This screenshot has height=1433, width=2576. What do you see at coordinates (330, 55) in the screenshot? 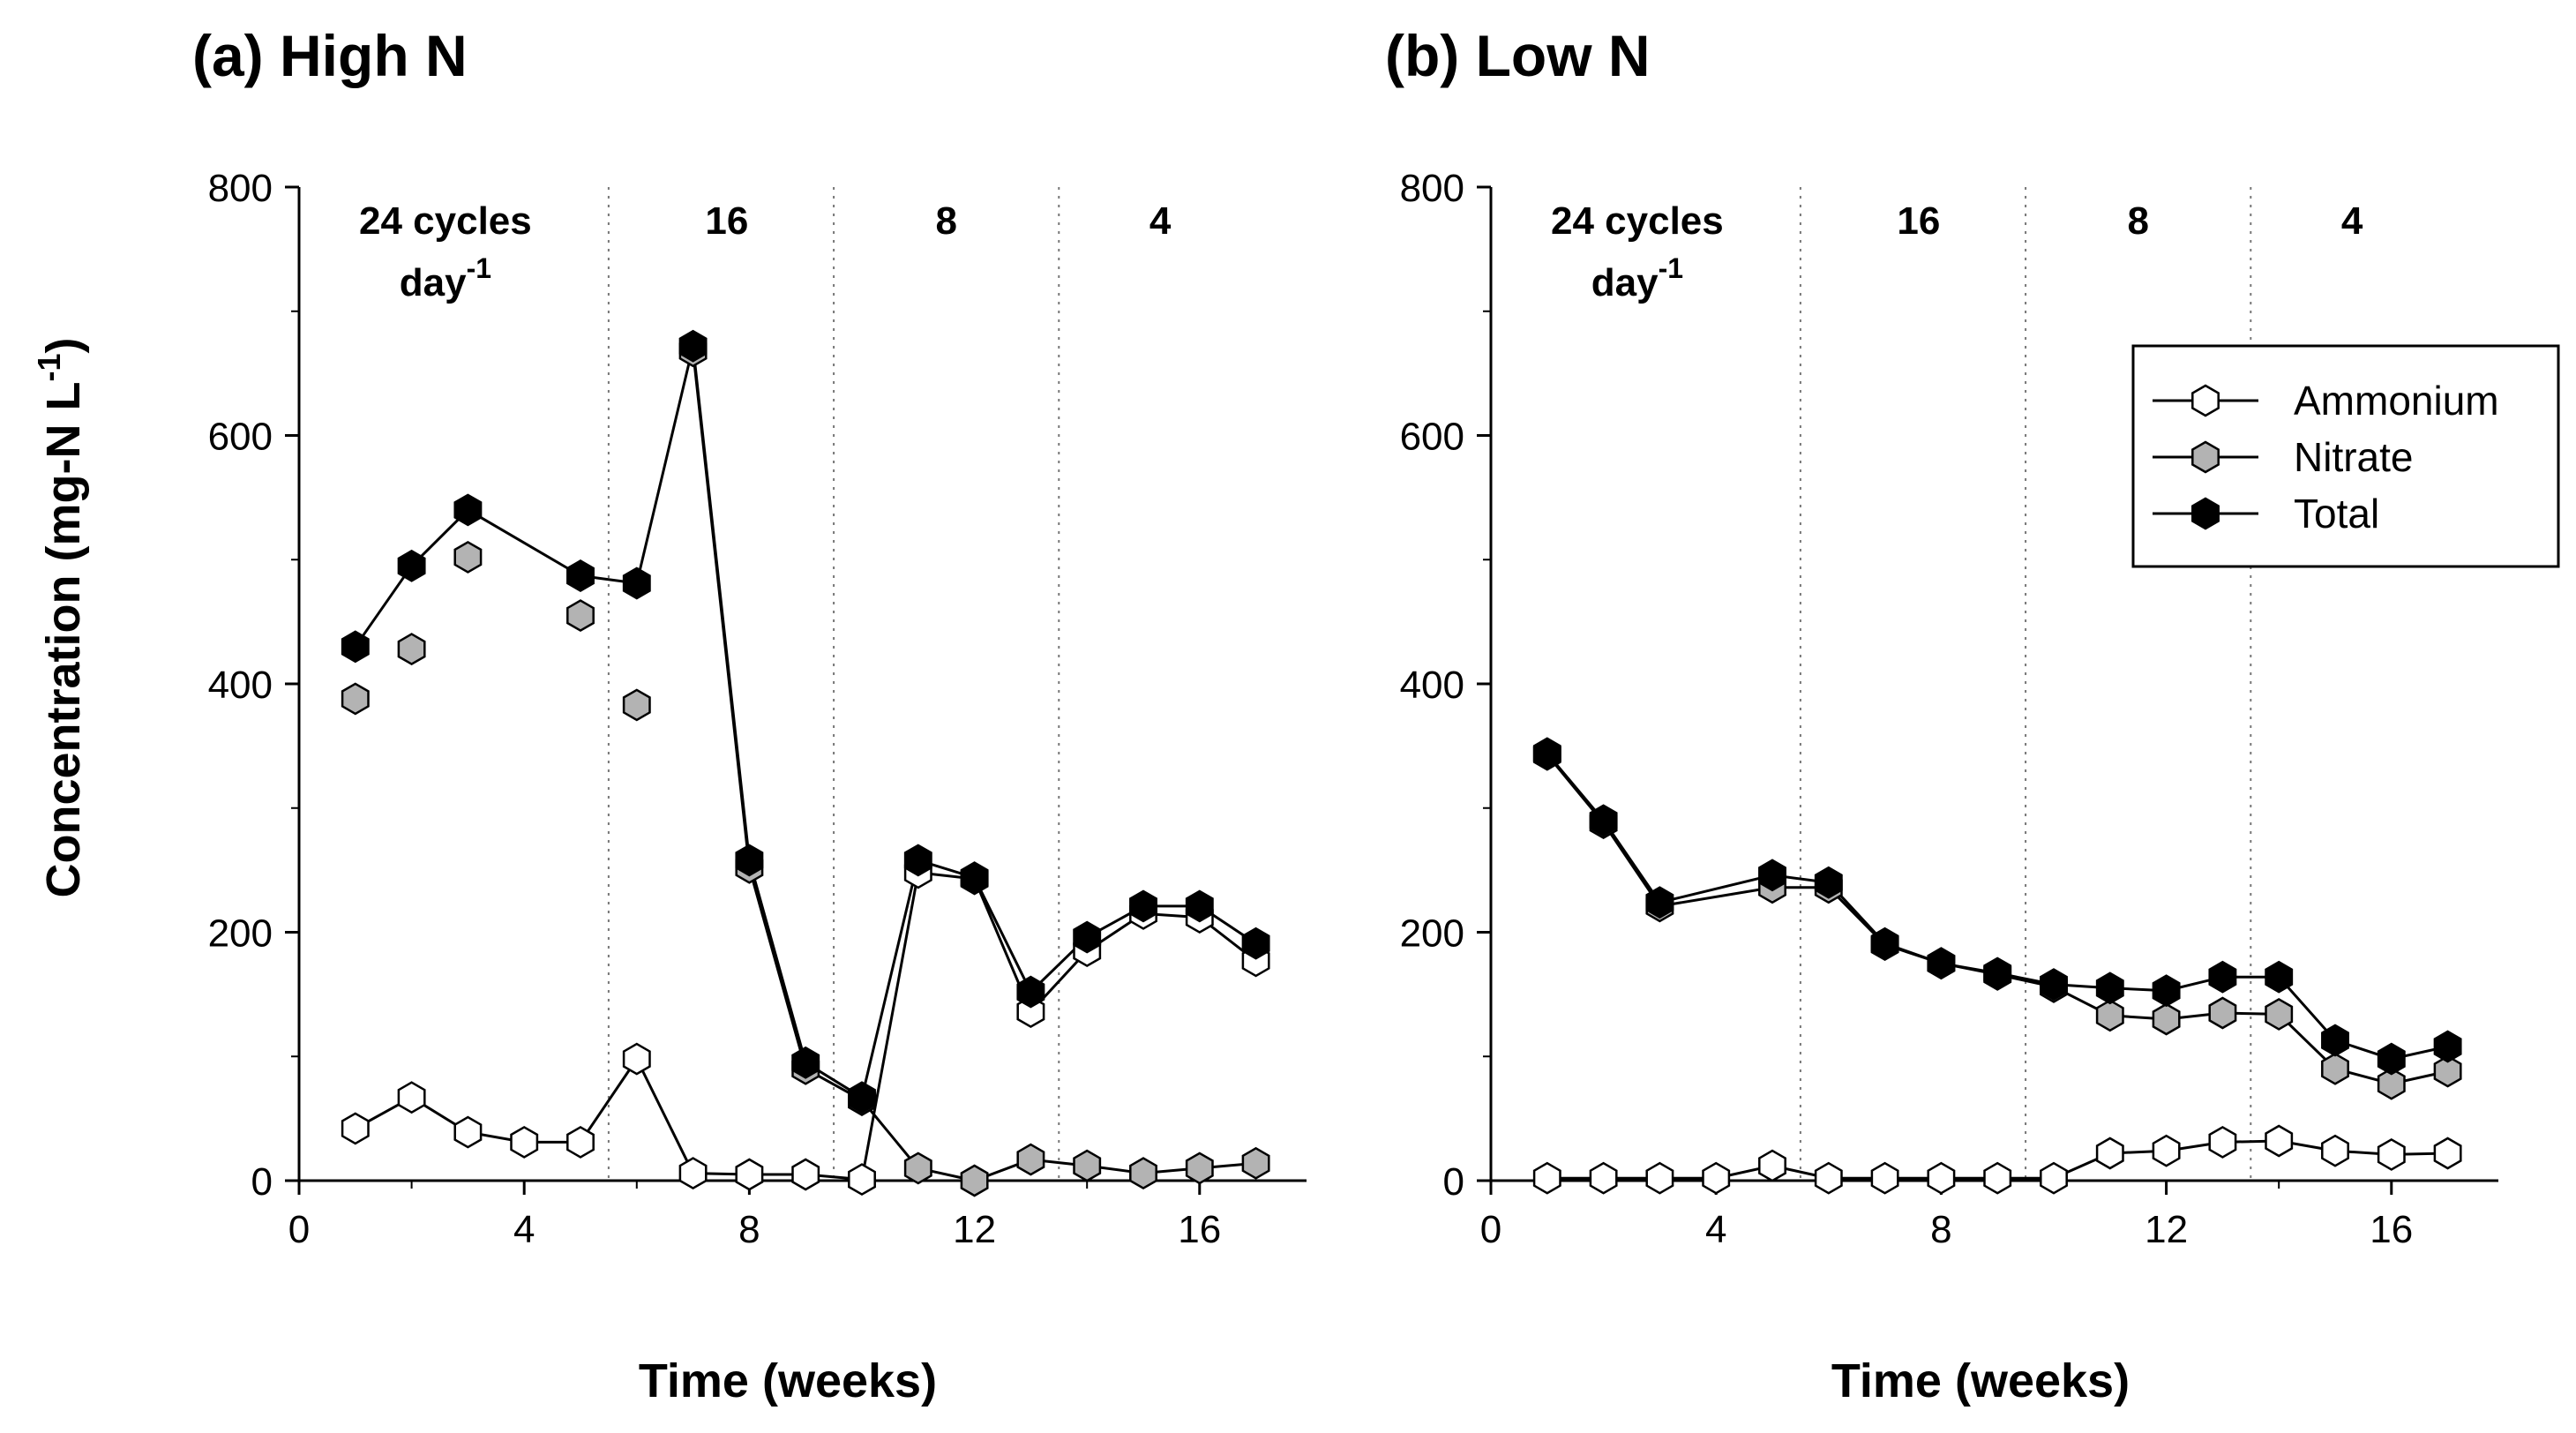
I see `panel-title-high-n: (a) High N` at bounding box center [330, 55].